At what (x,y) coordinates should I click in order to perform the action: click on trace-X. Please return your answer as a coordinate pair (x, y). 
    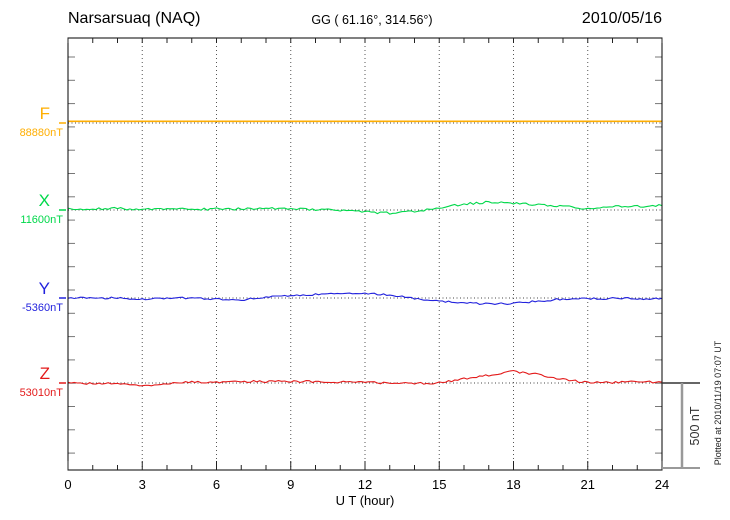
    Looking at the image, I should click on (365, 207).